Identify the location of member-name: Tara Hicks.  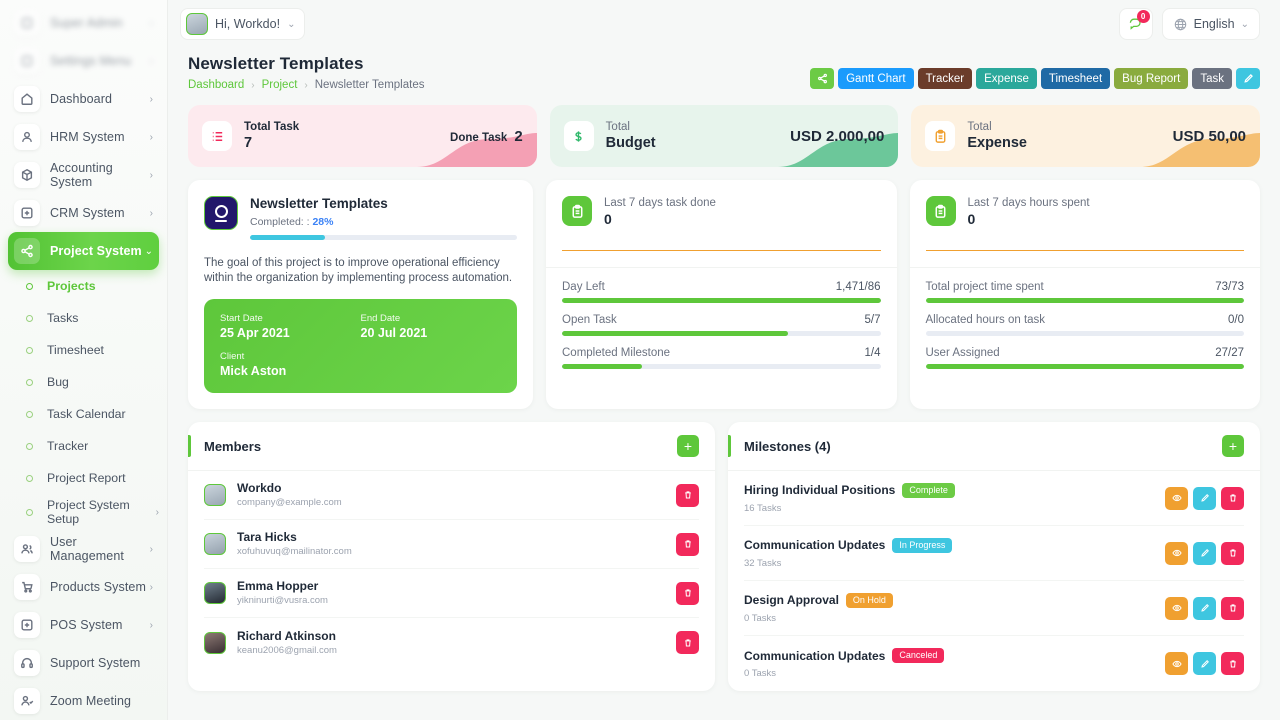
(267, 537).